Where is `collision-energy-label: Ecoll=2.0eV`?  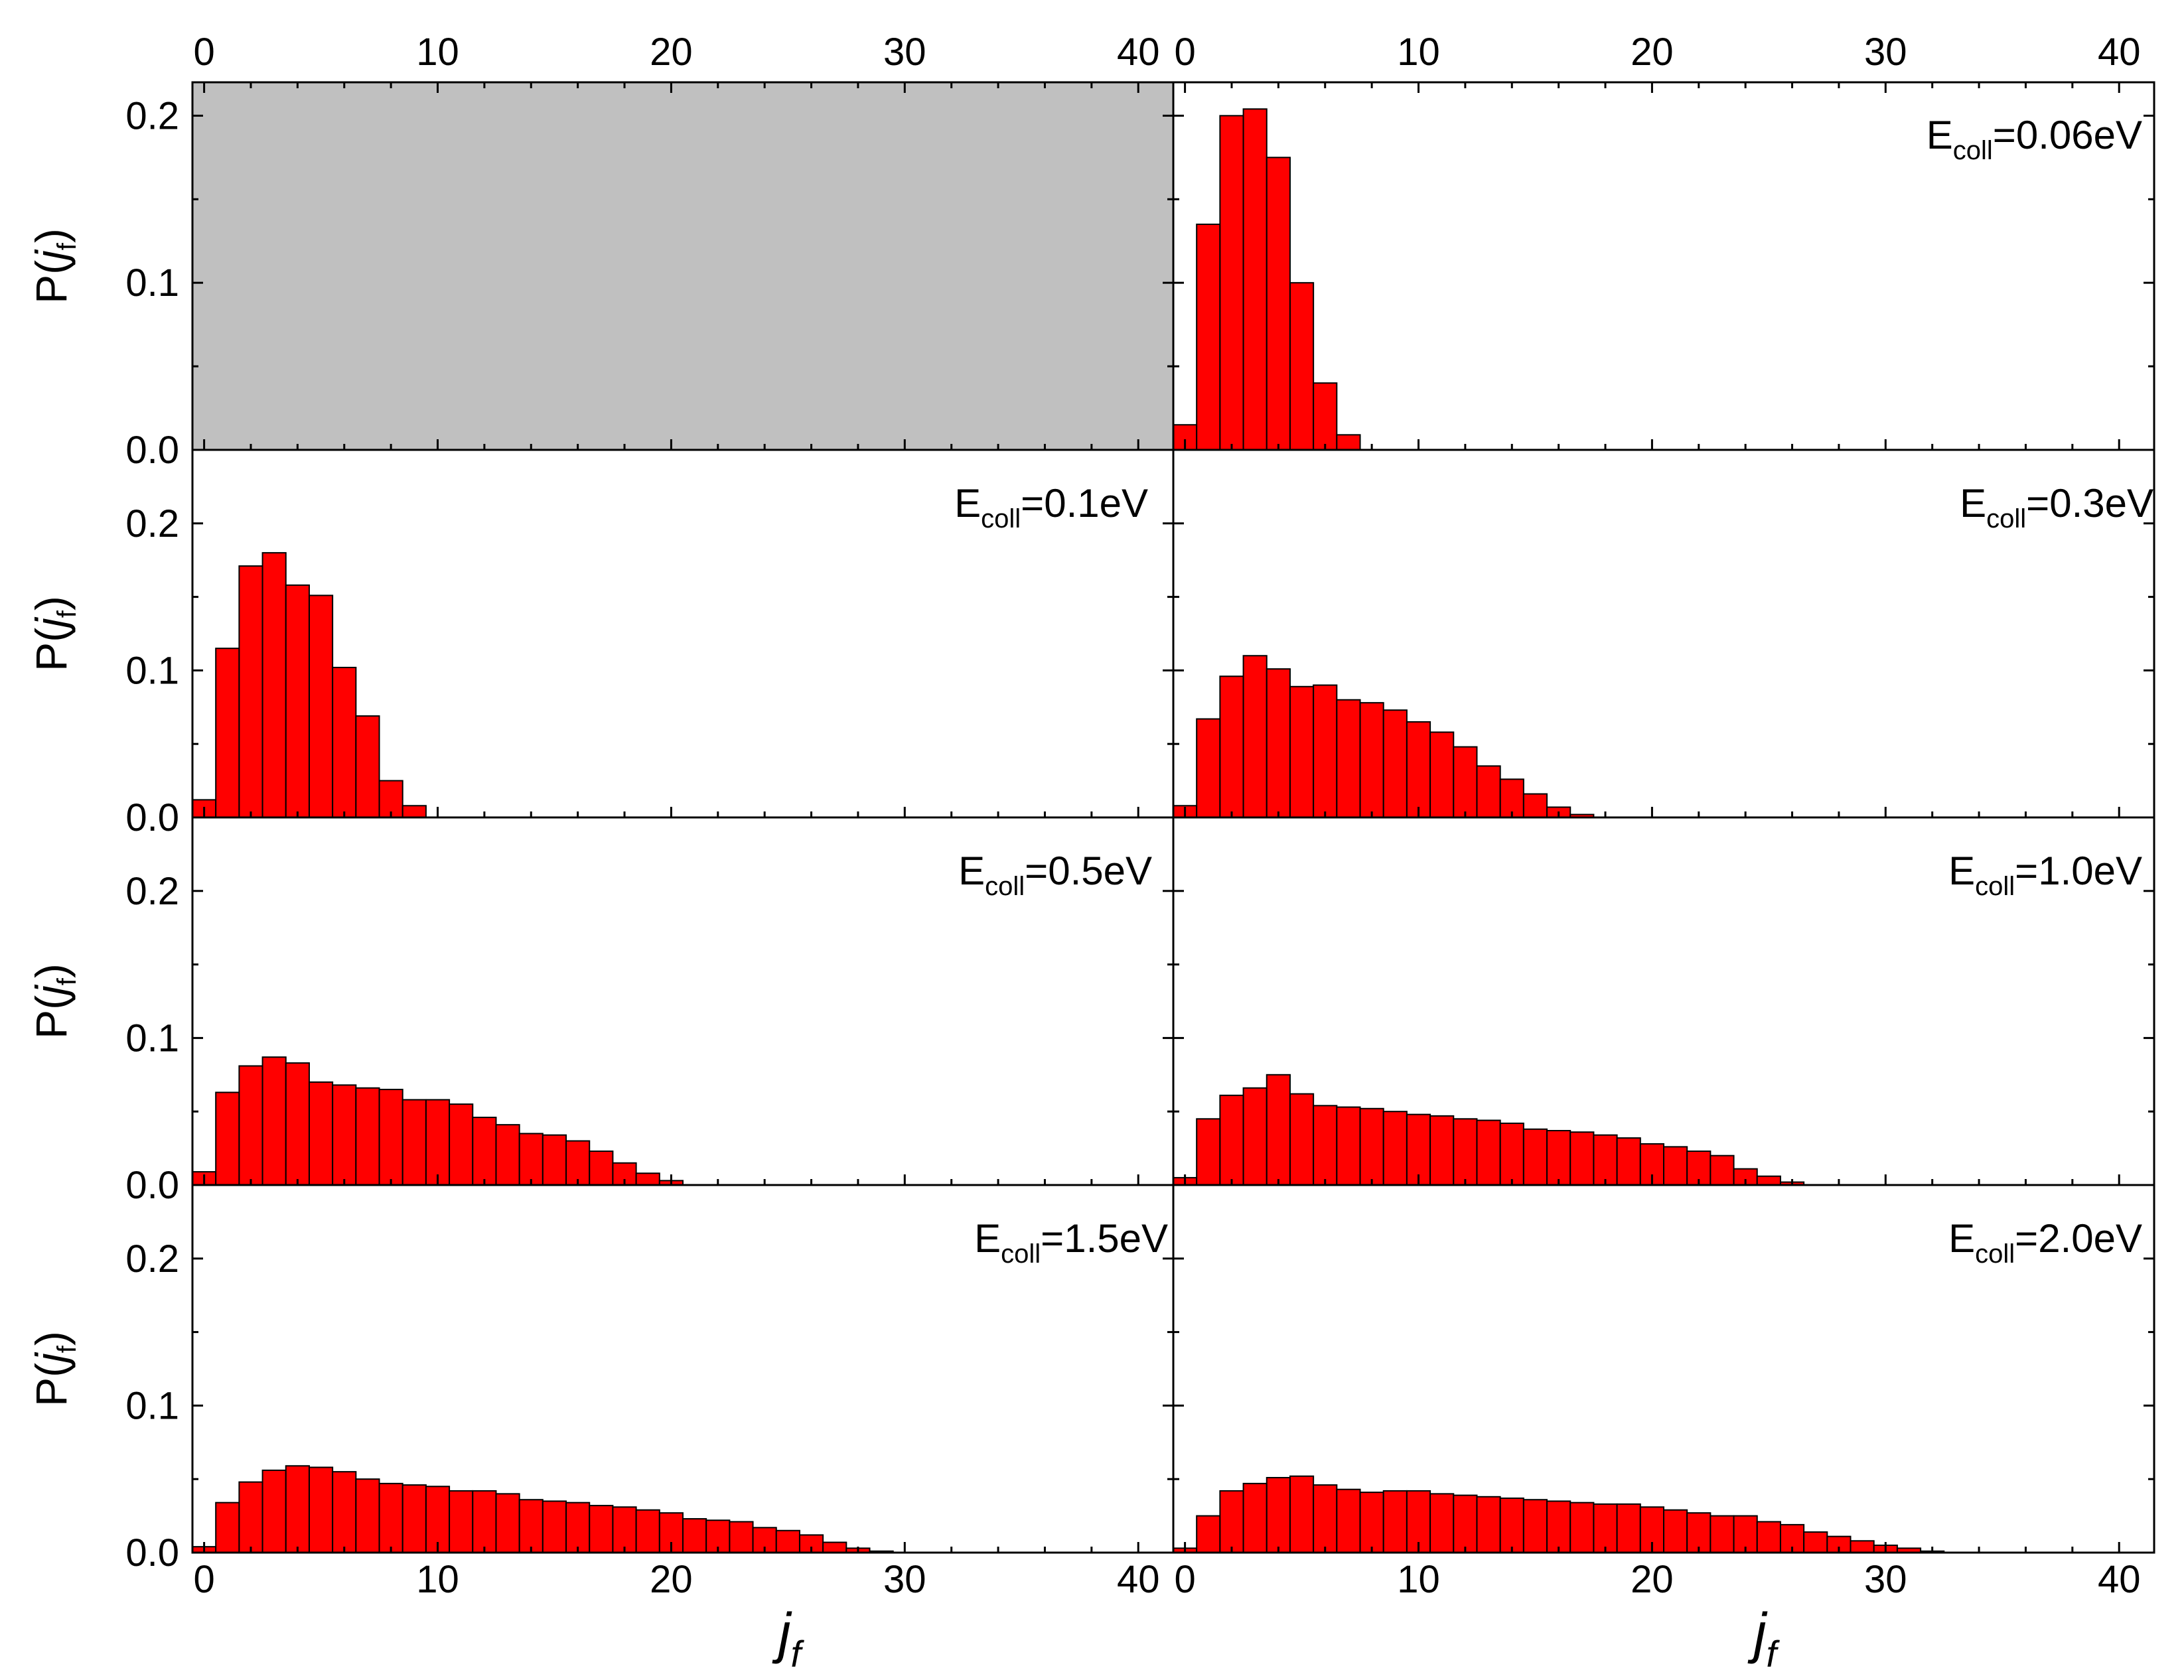 collision-energy-label: Ecoll=2.0eV is located at coordinates (2045, 1242).